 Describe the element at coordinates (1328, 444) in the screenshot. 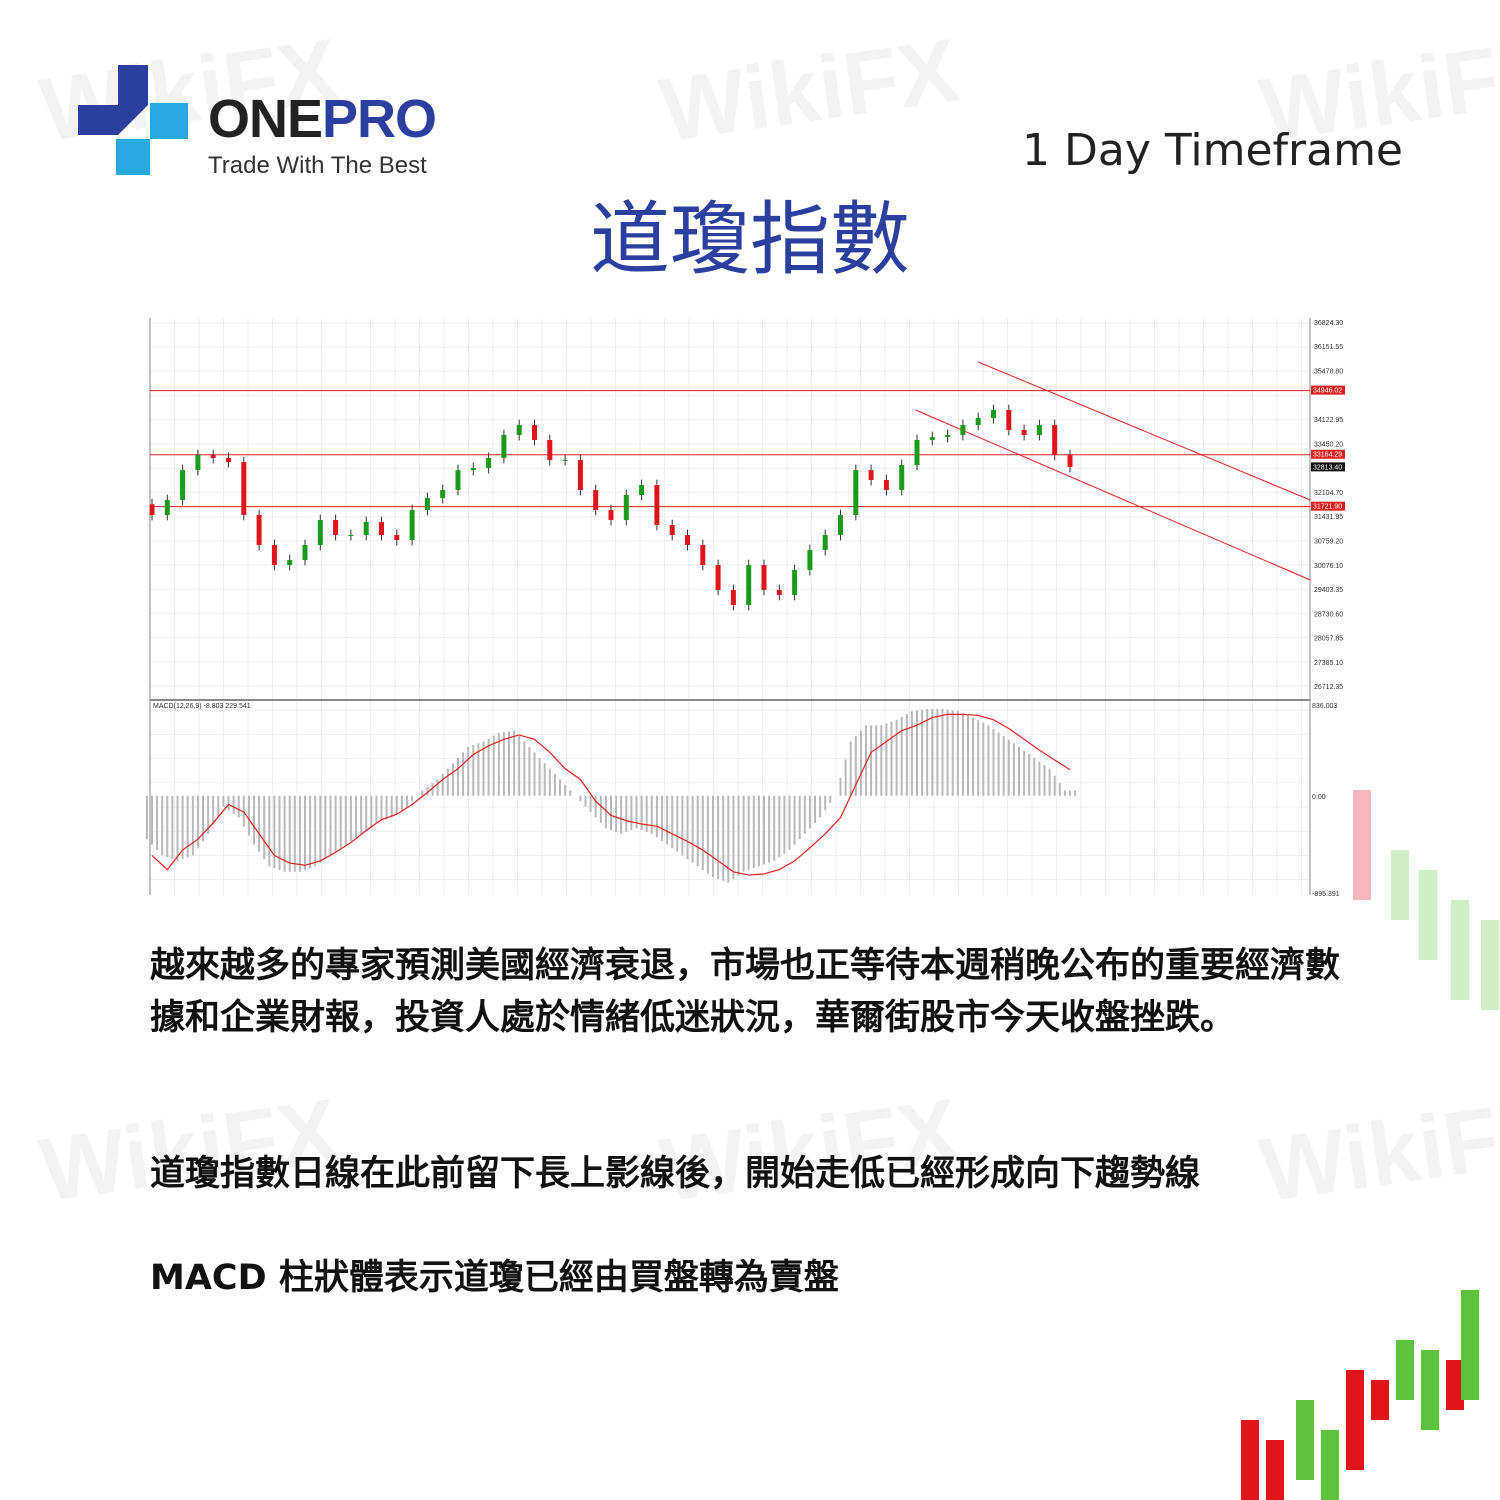

I see `price-tick-label: 33450.20` at that location.